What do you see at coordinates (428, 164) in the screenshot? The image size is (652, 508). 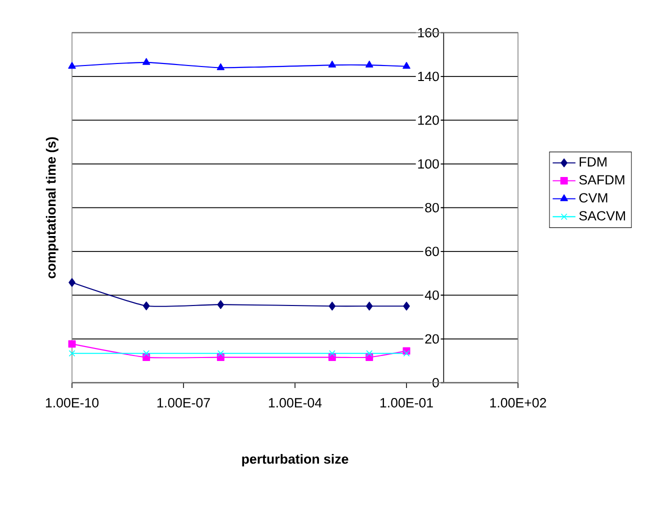 I see `y-tick-label: 100` at bounding box center [428, 164].